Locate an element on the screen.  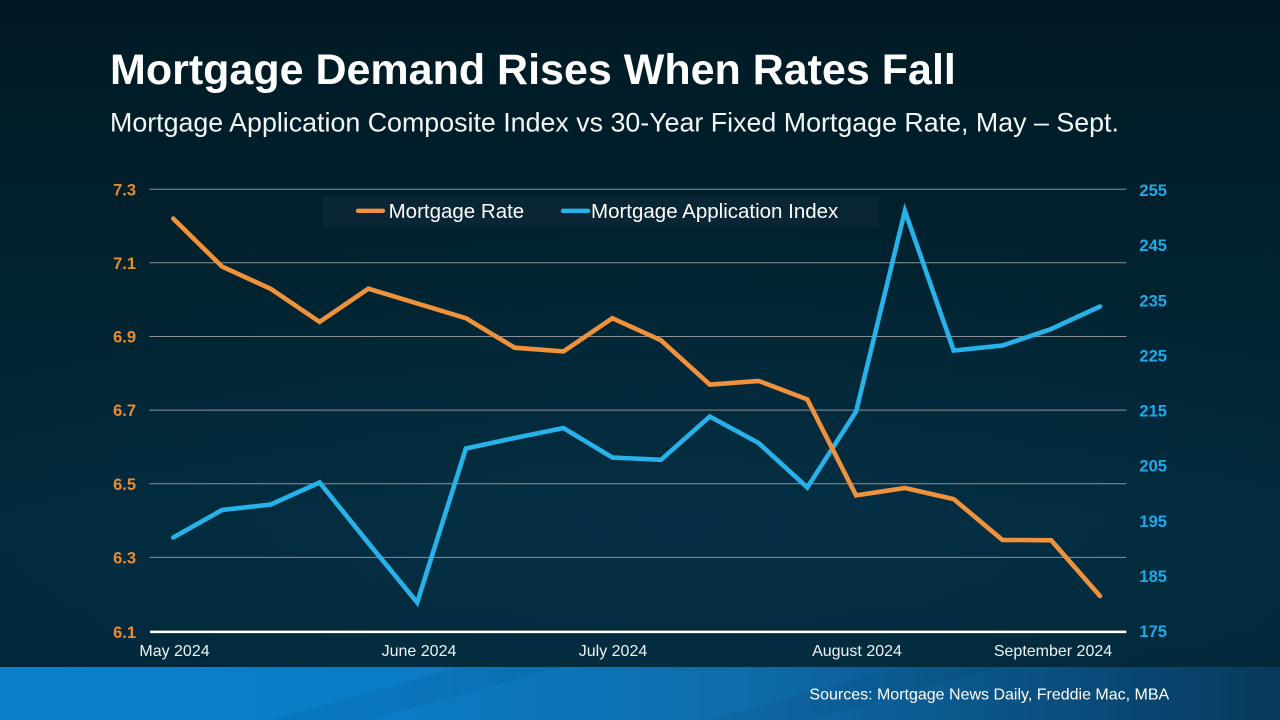
svg-text: June 2024 is located at coordinates (419, 651).